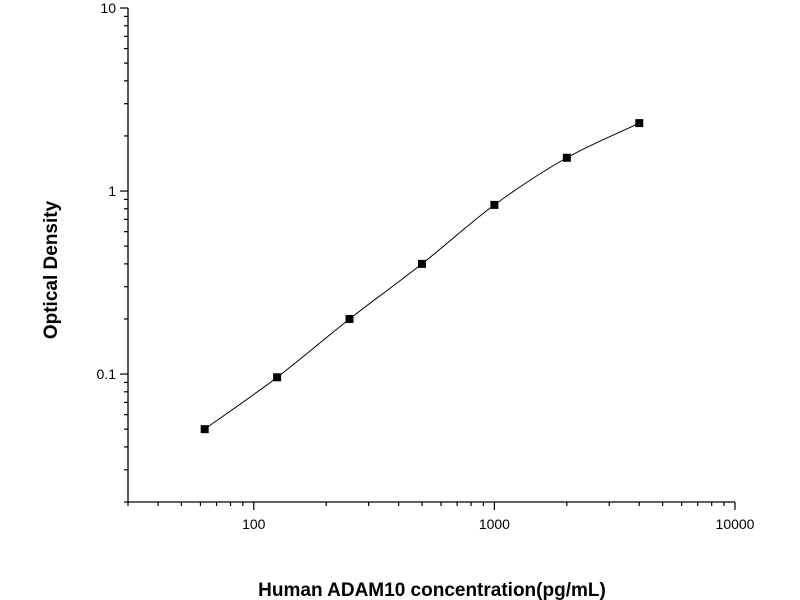 This screenshot has height=600, width=800. What do you see at coordinates (441, 517) in the screenshot?
I see `x-axis-ticks: 100 1000 10000` at bounding box center [441, 517].